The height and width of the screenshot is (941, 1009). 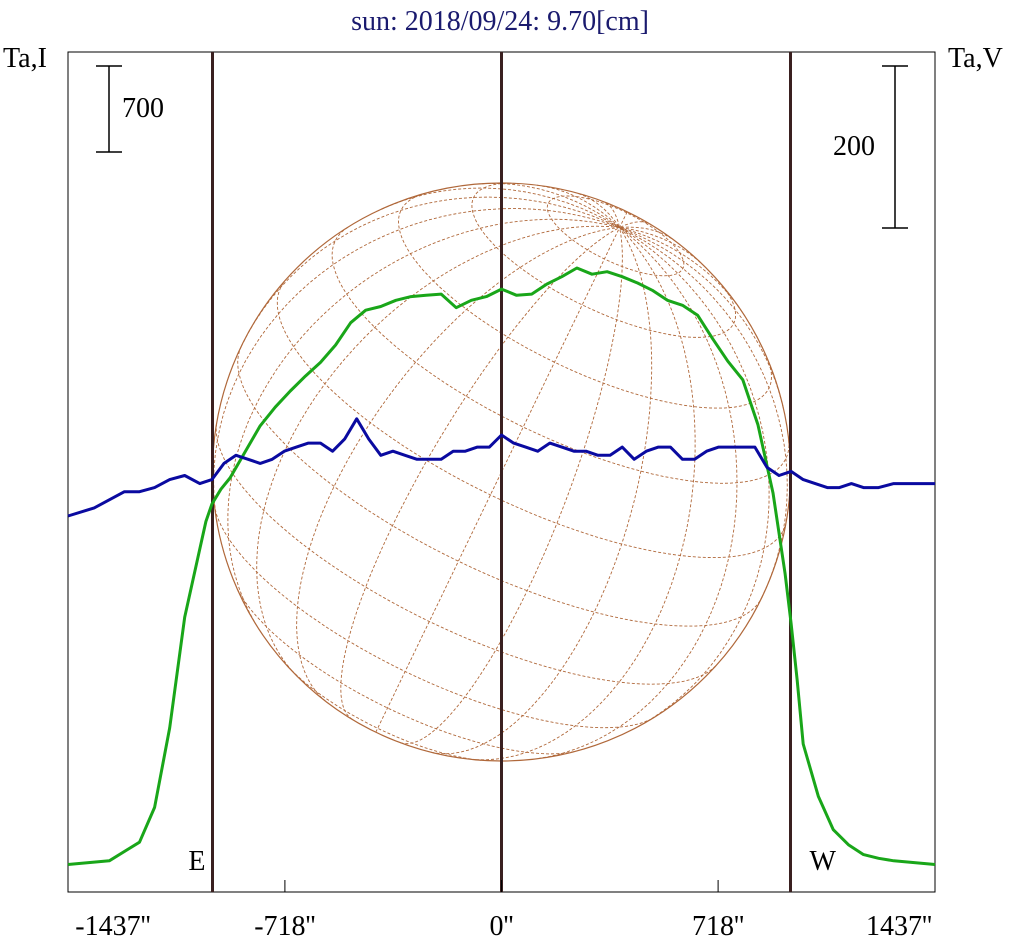 I want to click on right-scale-bar-label: 200, so click(x=854, y=146).